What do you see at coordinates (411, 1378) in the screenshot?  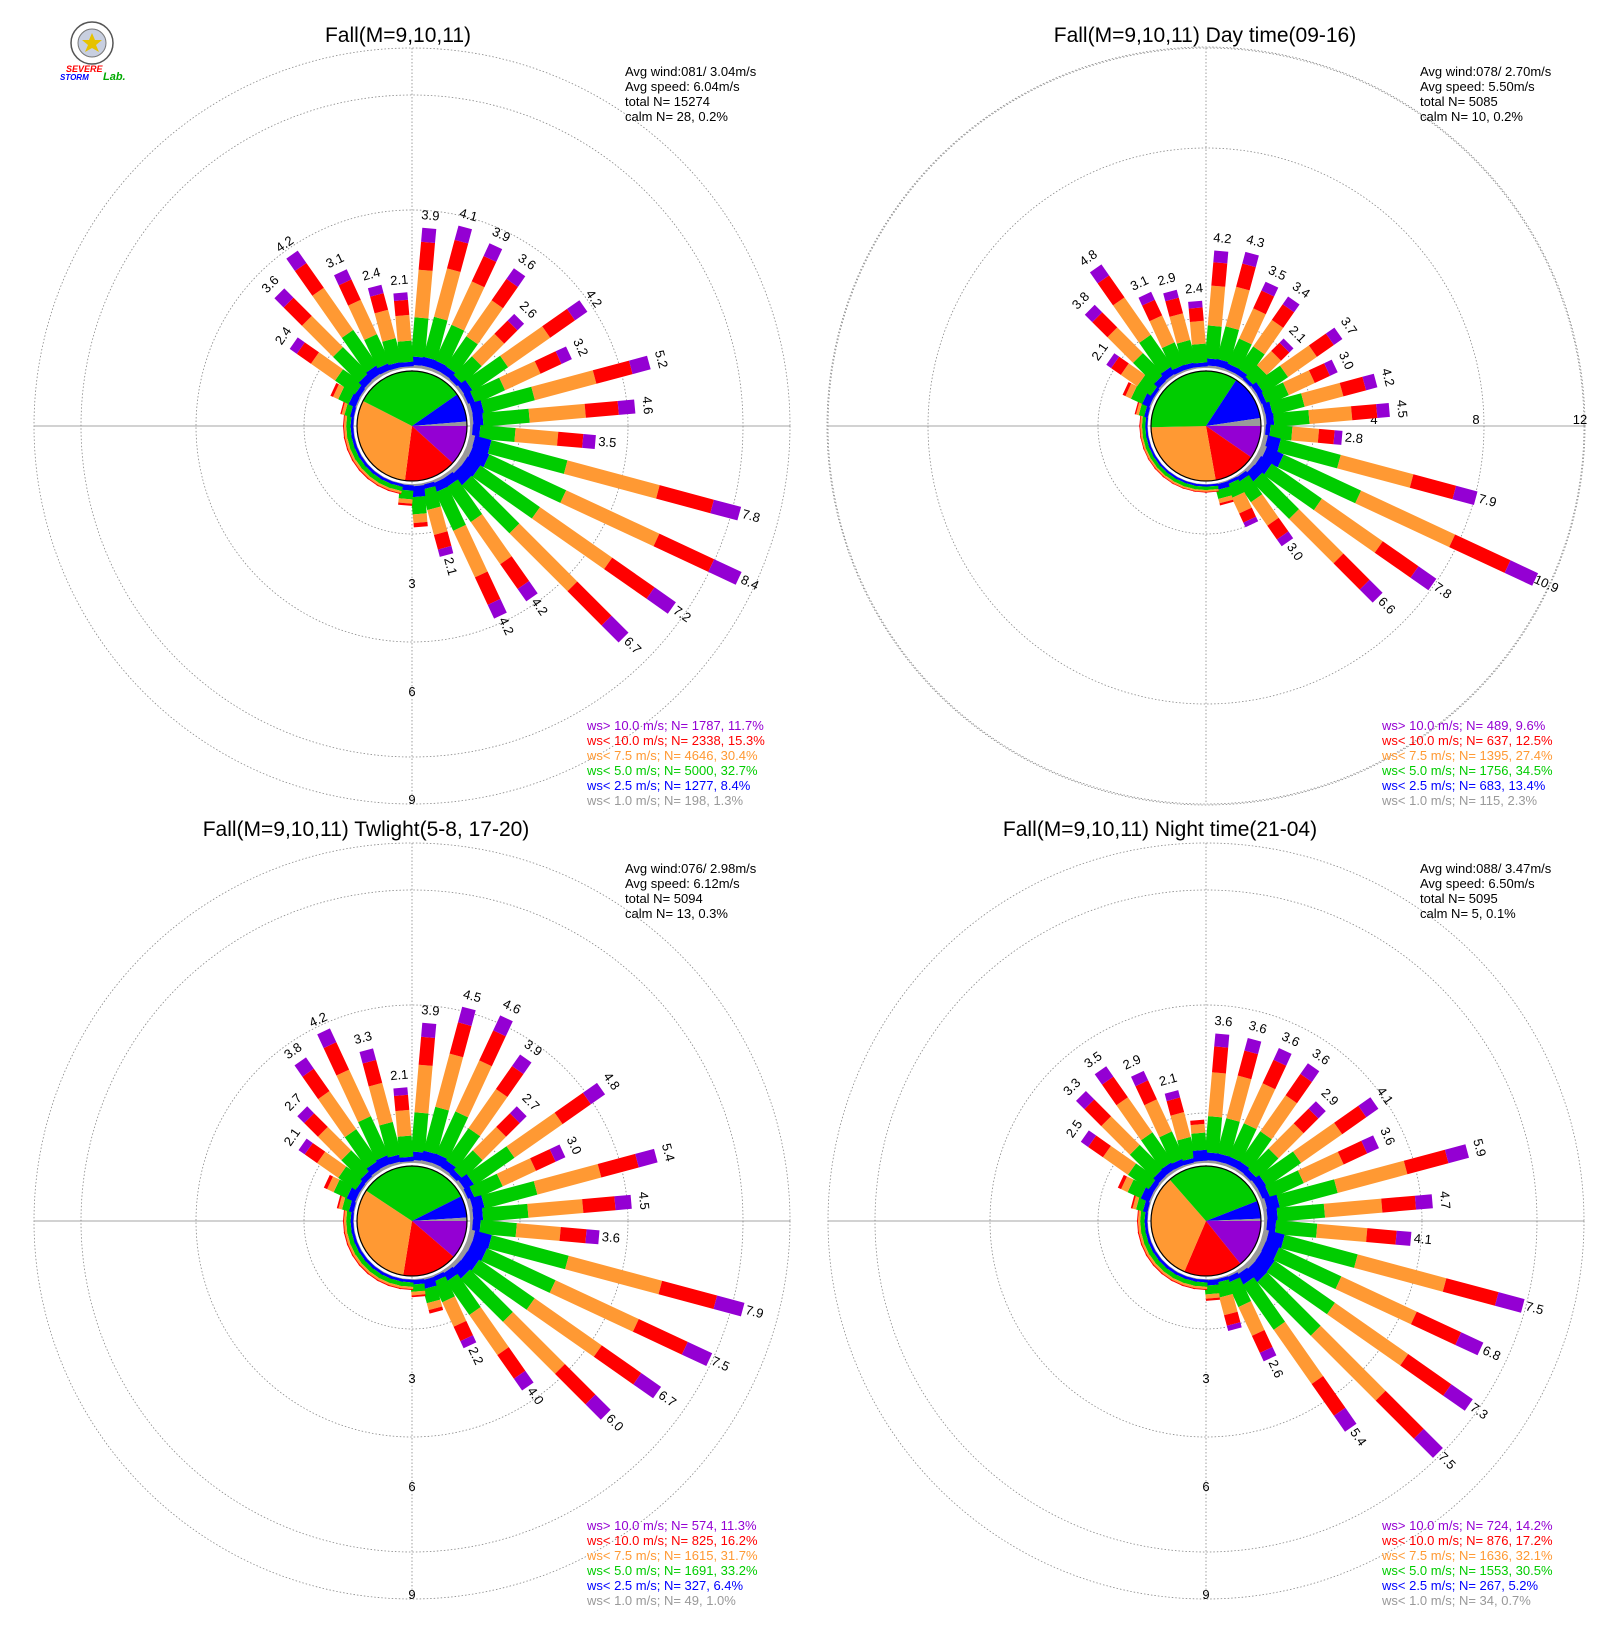 I see `ring-label: 3` at bounding box center [411, 1378].